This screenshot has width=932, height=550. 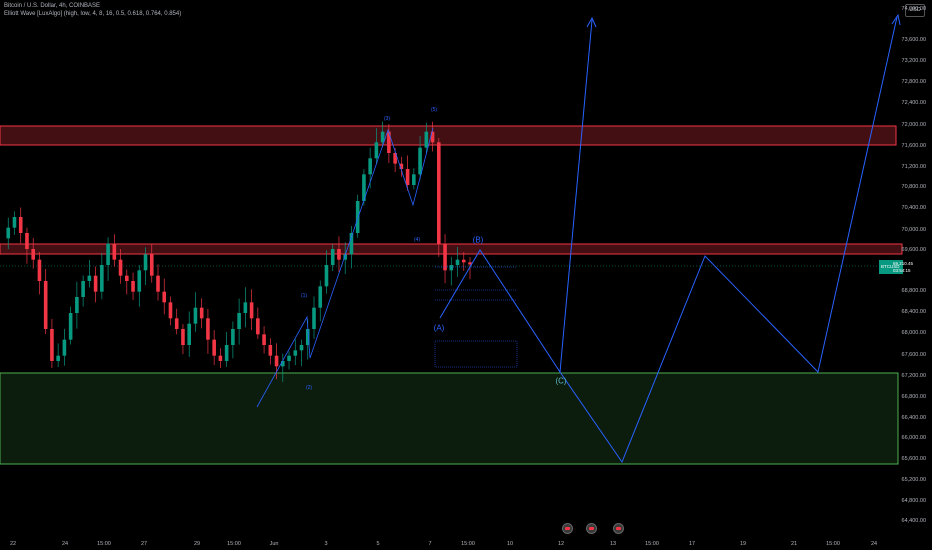 I want to click on time-axis-label: 29, so click(x=197, y=544).